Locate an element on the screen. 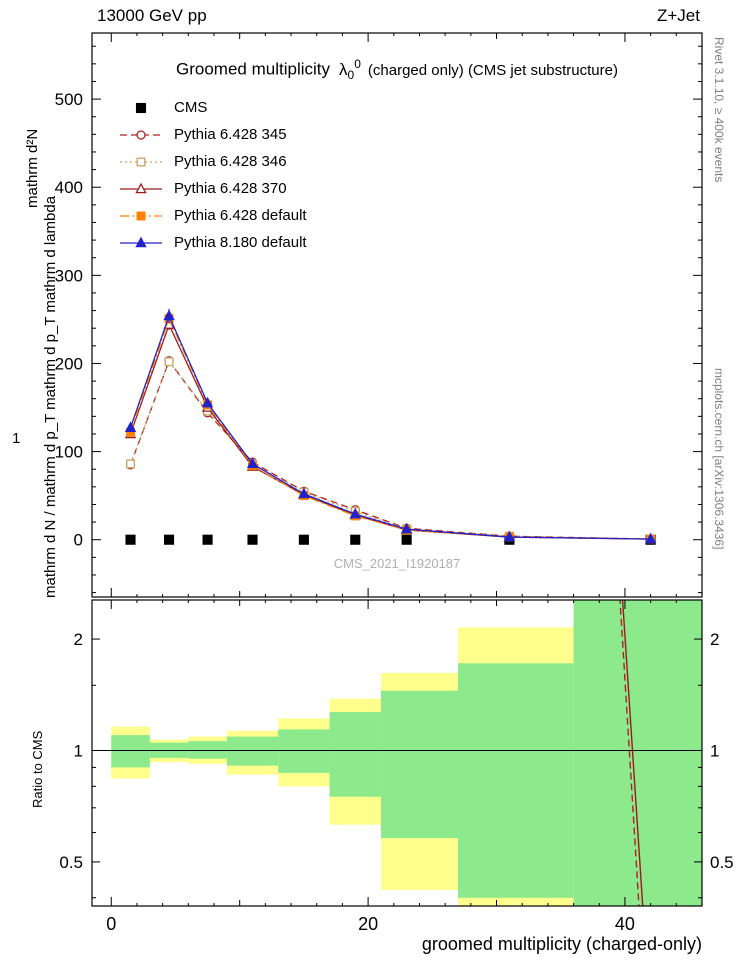 The width and height of the screenshot is (746, 972). yaxis-label-one: 1 is located at coordinates (16, 438).